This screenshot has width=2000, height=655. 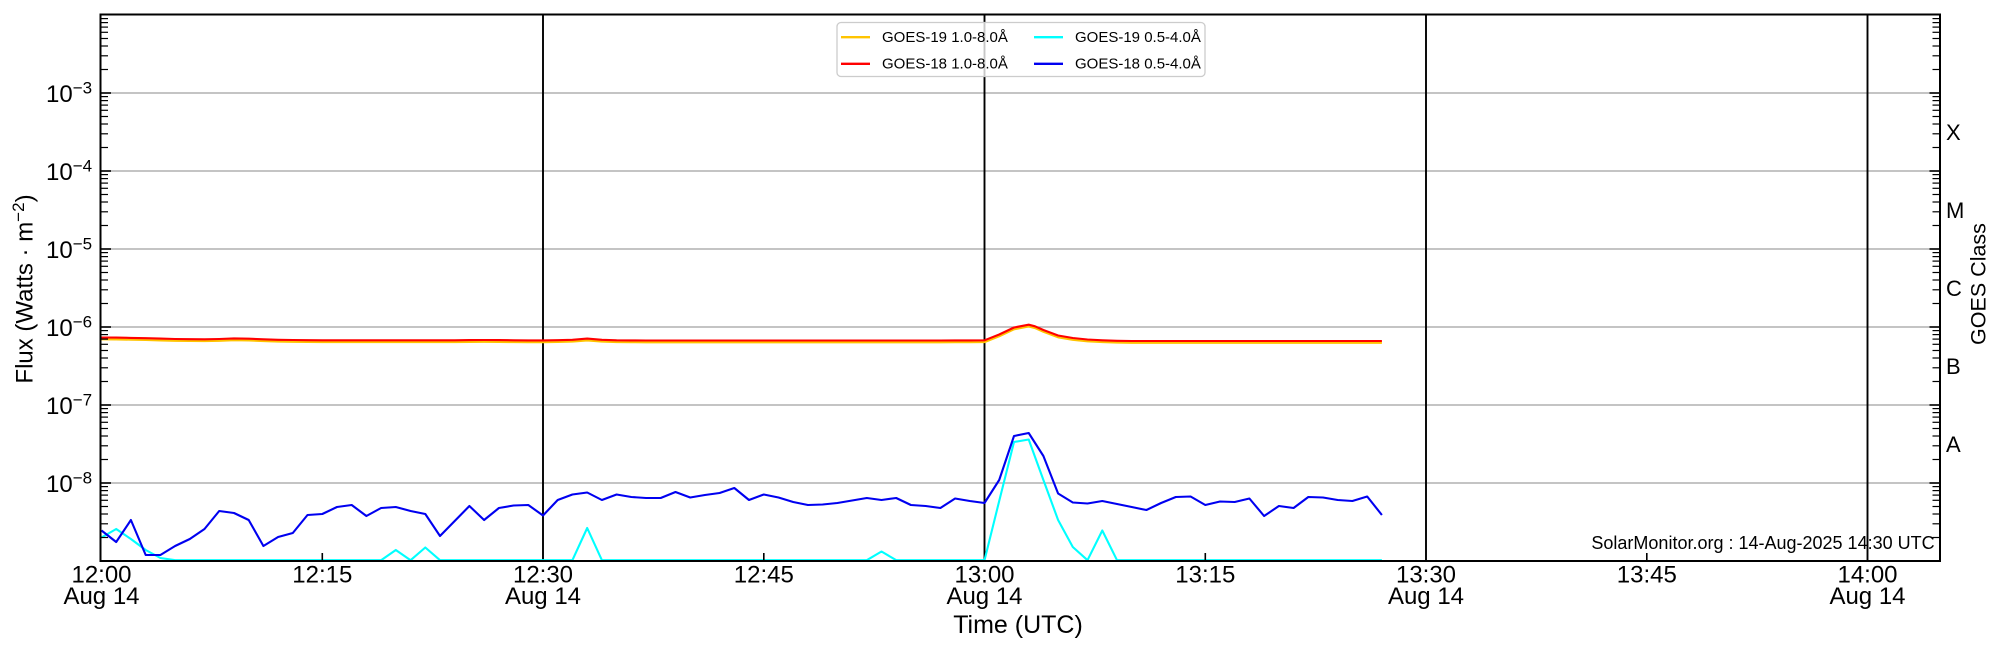 What do you see at coordinates (984, 575) in the screenshot?
I see `svg-text: 13:00` at bounding box center [984, 575].